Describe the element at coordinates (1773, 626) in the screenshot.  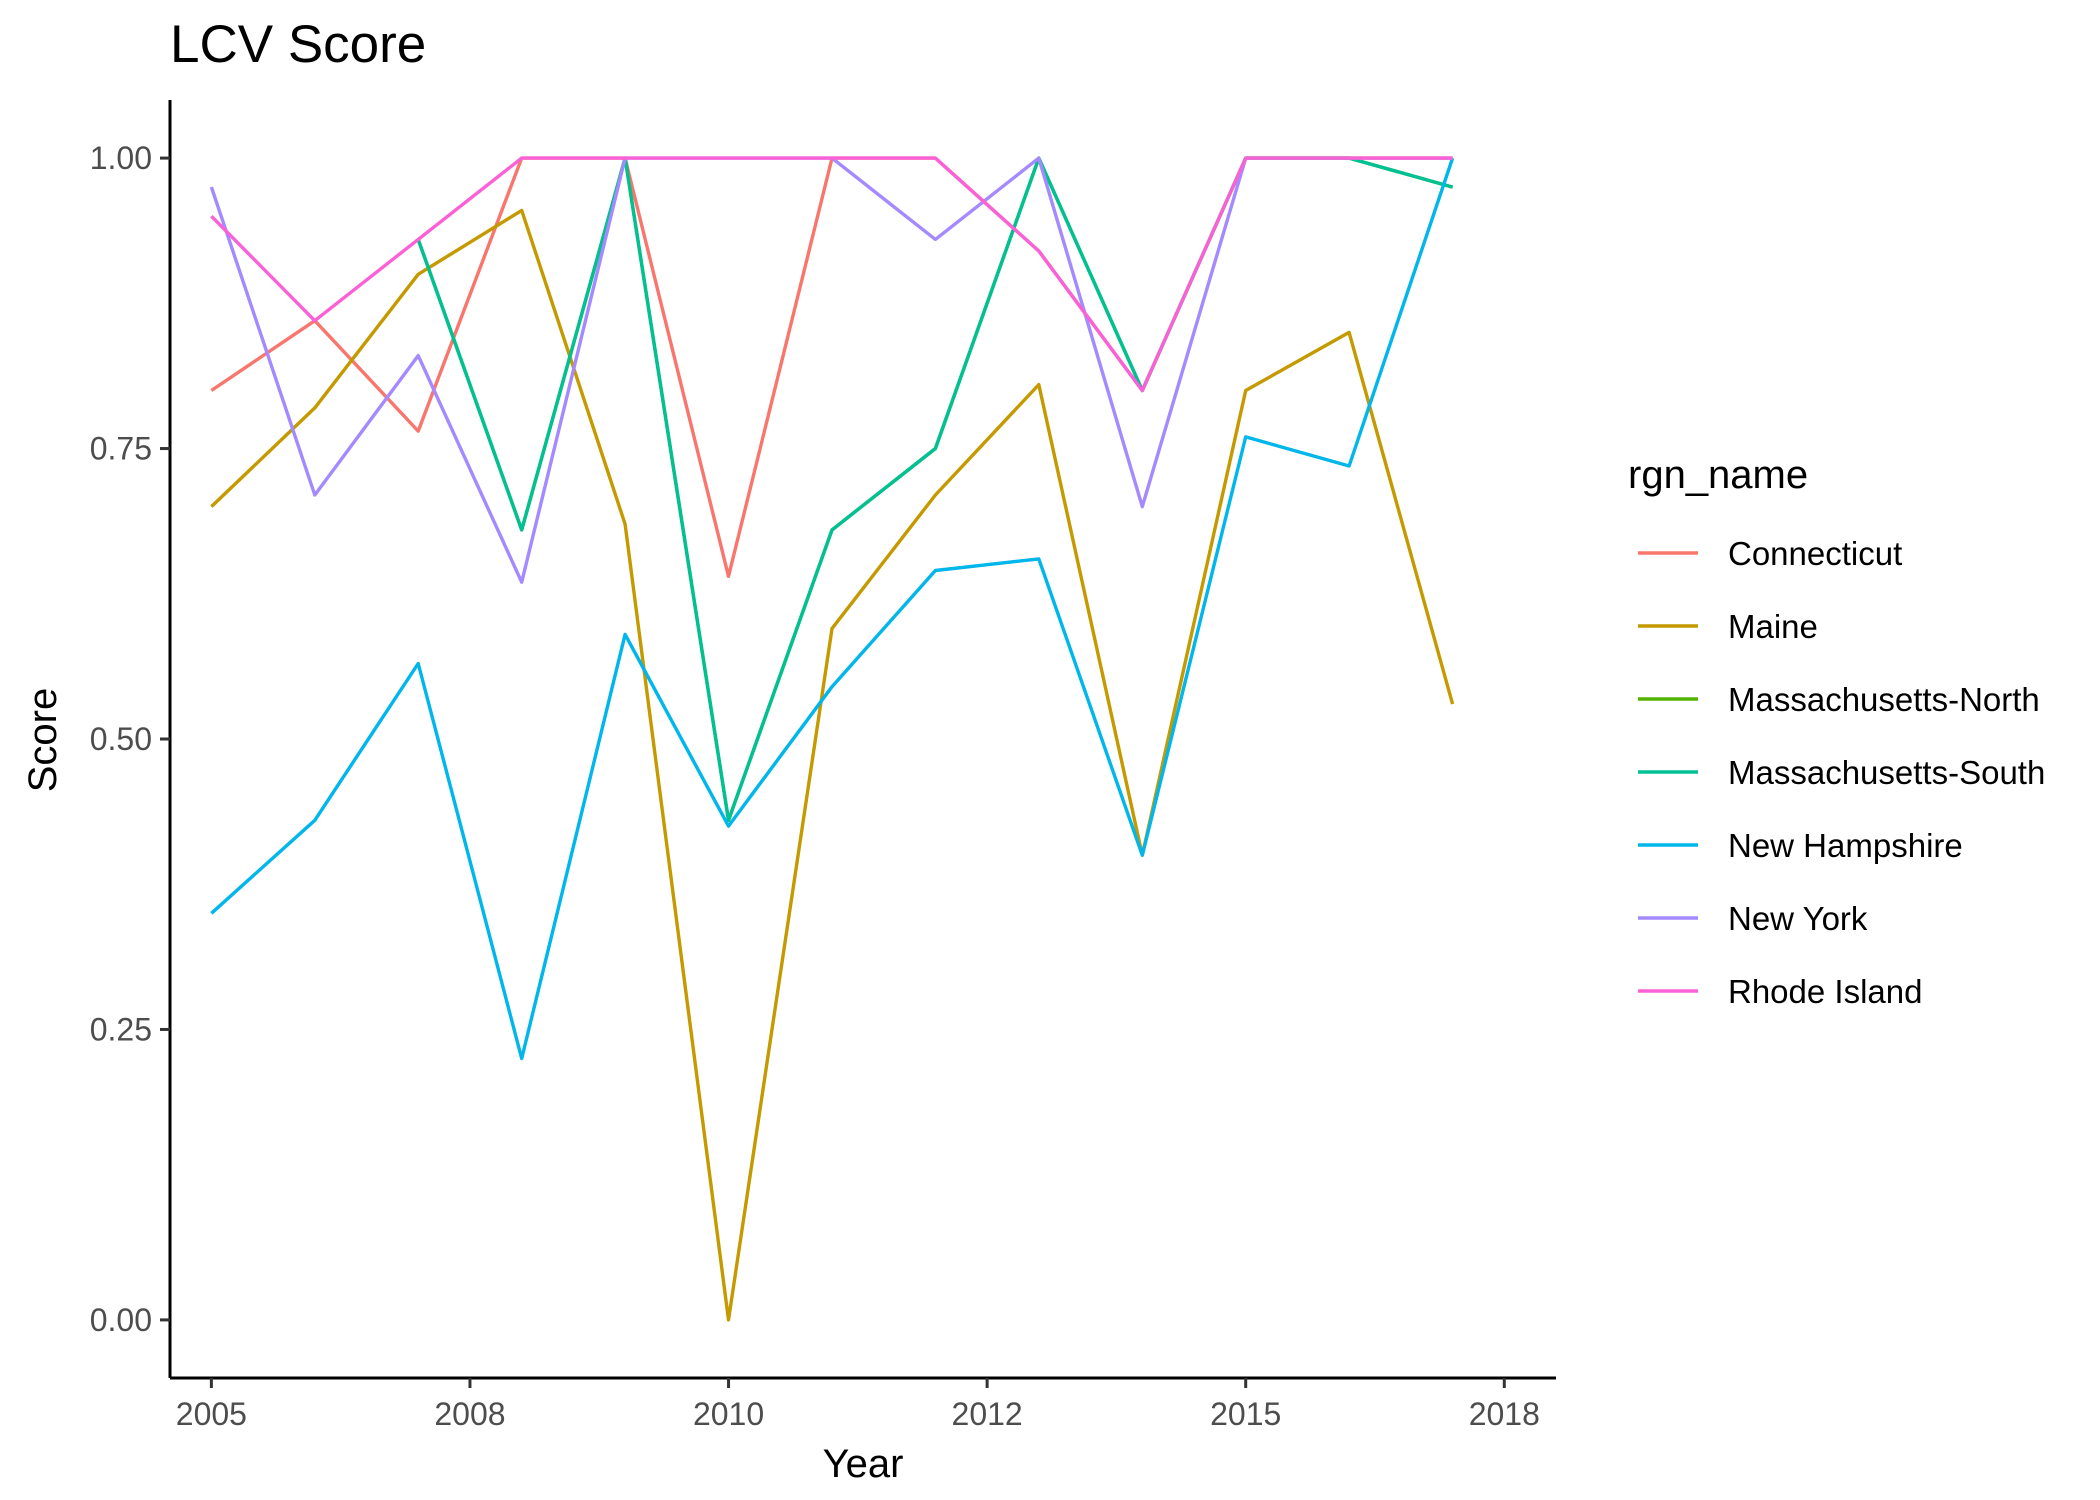
I see `legend-label-maine: Maine` at that location.